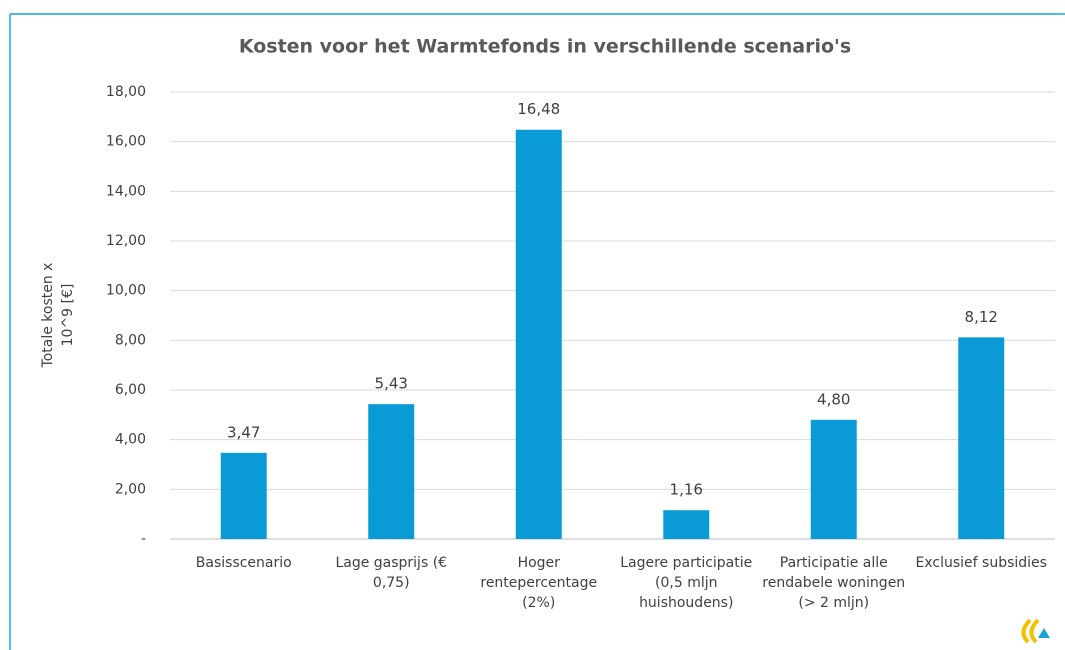 This screenshot has width=1065, height=650. What do you see at coordinates (126, 241) in the screenshot?
I see `y-tick-label: 12,00` at bounding box center [126, 241].